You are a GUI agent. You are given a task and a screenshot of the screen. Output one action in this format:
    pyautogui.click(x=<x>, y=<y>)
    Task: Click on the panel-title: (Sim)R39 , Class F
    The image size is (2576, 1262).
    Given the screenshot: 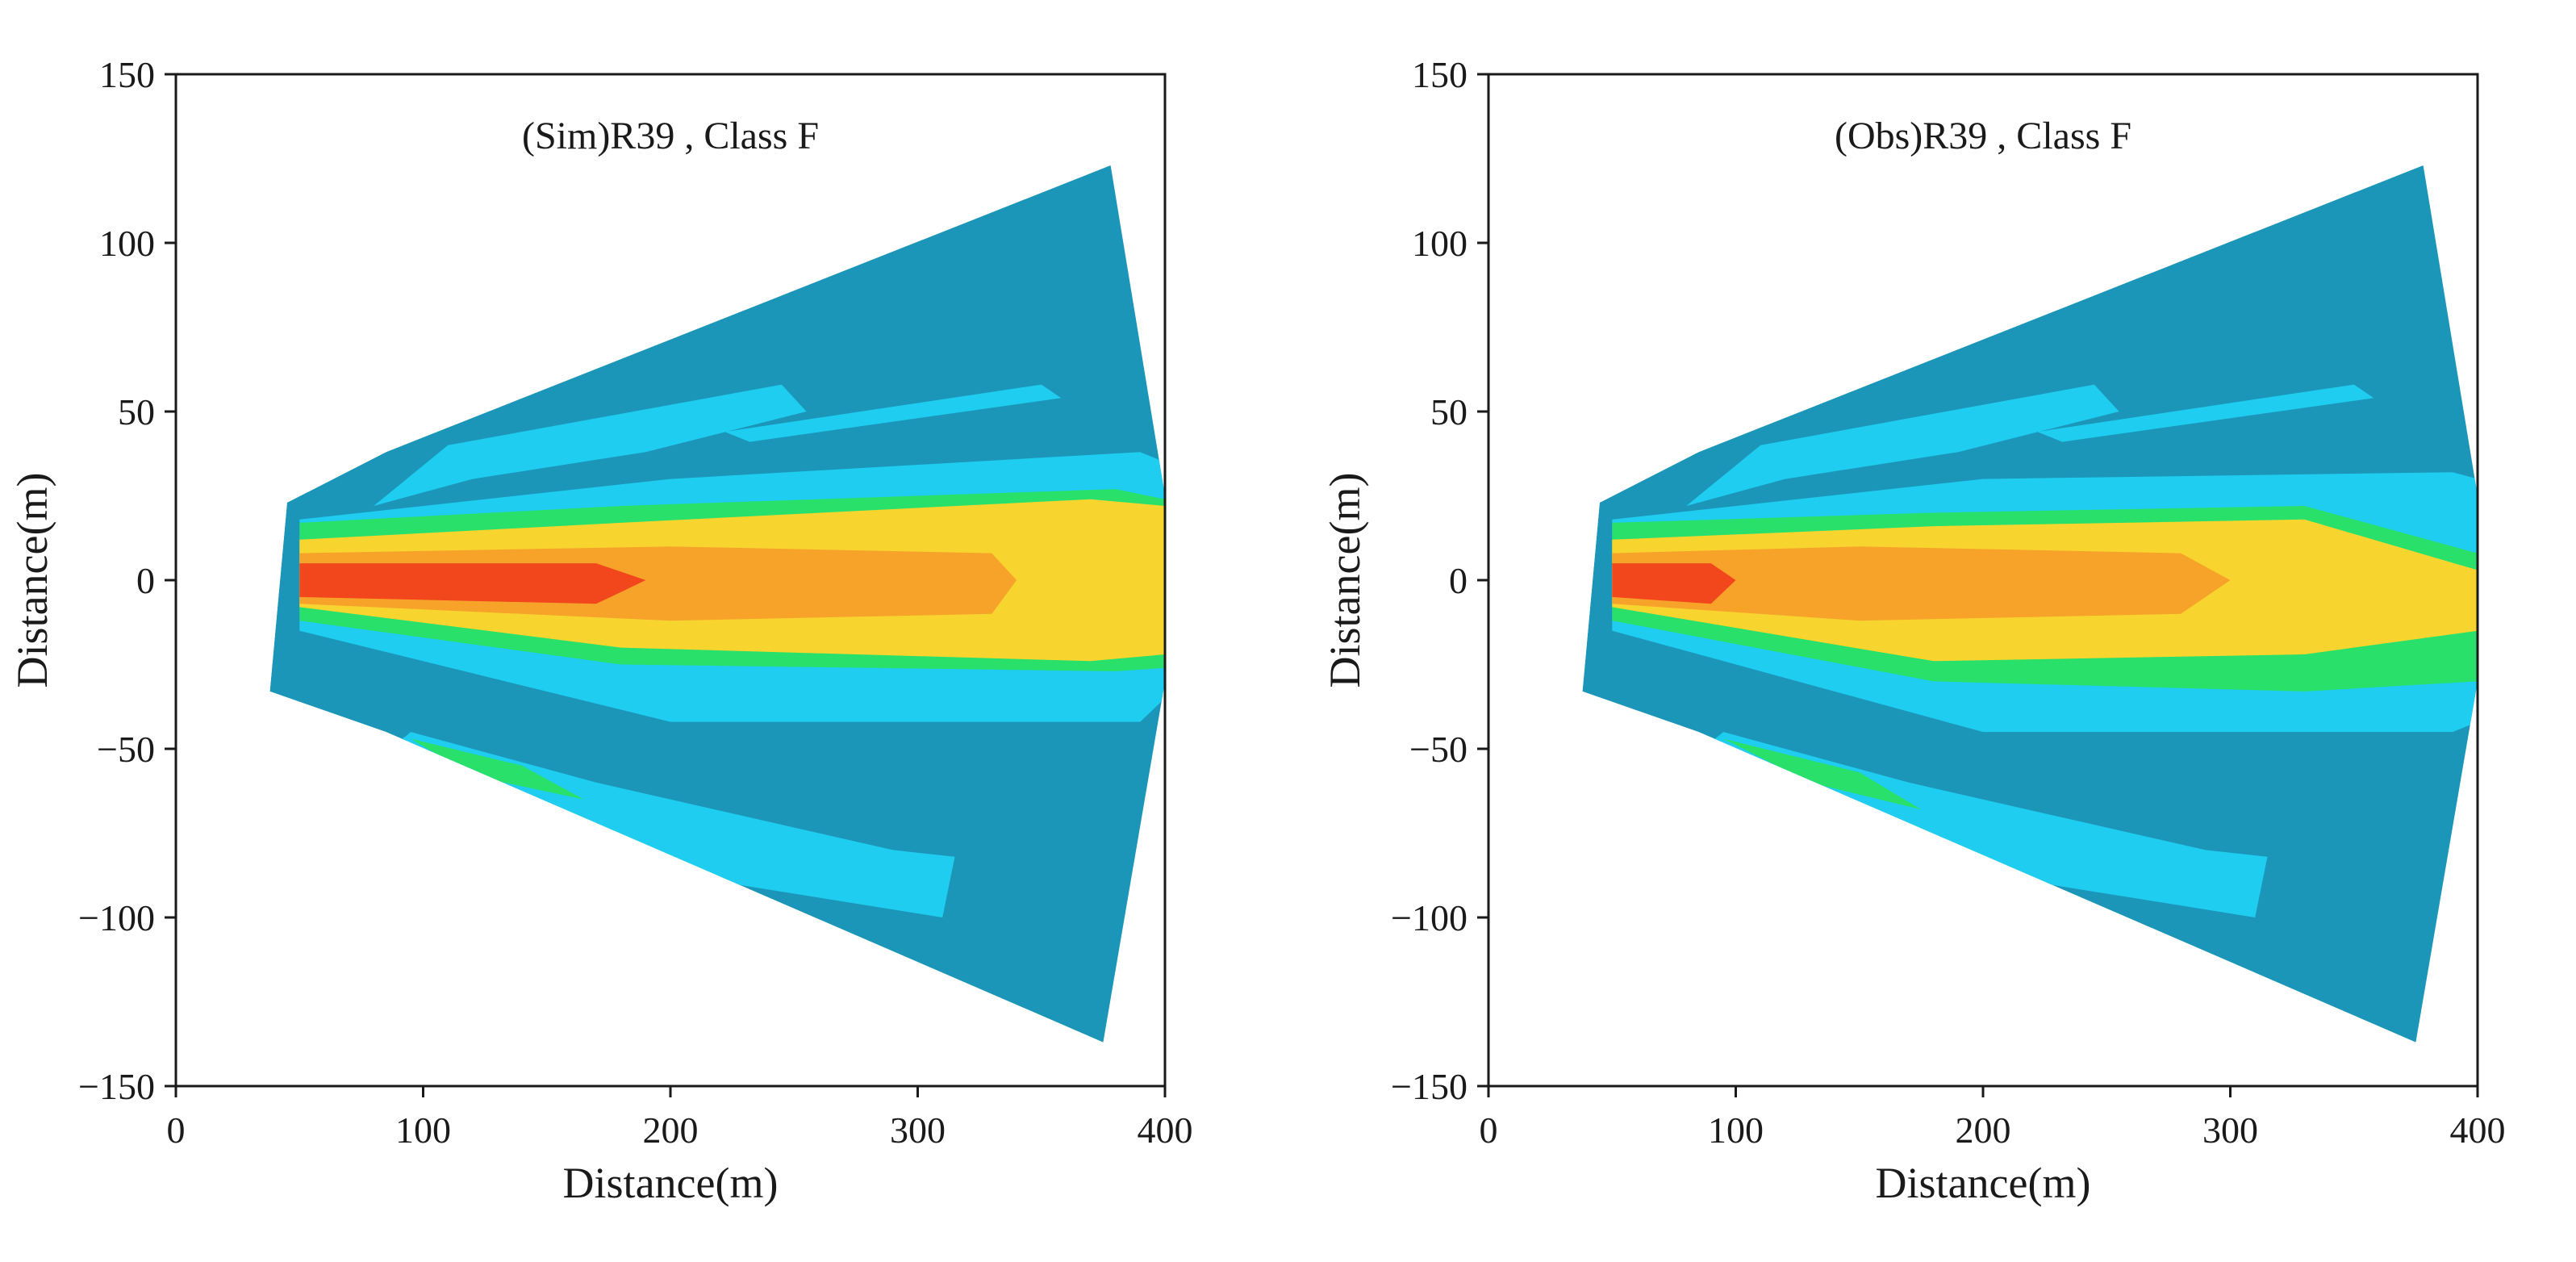 What is the action you would take?
    pyautogui.click(x=670, y=136)
    